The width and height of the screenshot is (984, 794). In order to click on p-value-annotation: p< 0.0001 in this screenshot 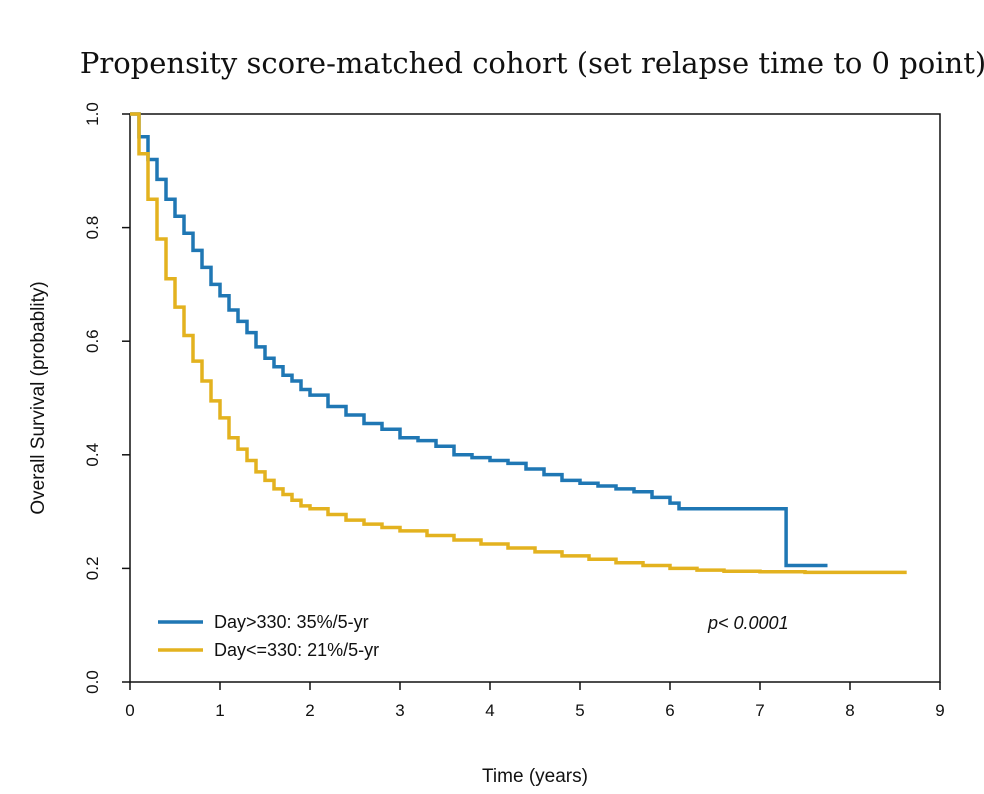, I will do `click(748, 623)`.